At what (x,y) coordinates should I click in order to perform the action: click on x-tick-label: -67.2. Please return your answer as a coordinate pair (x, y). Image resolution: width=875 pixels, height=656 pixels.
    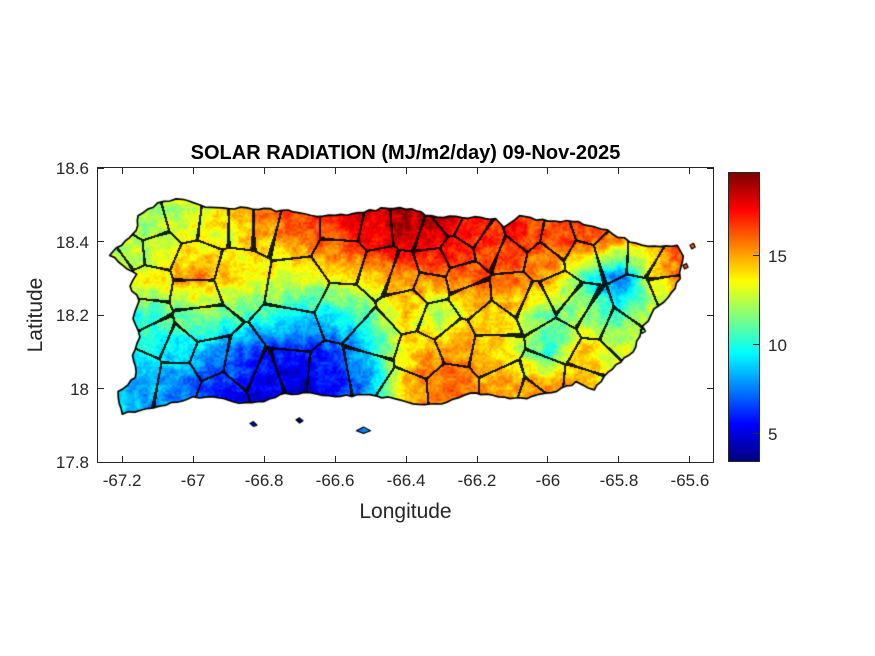
    Looking at the image, I should click on (122, 480).